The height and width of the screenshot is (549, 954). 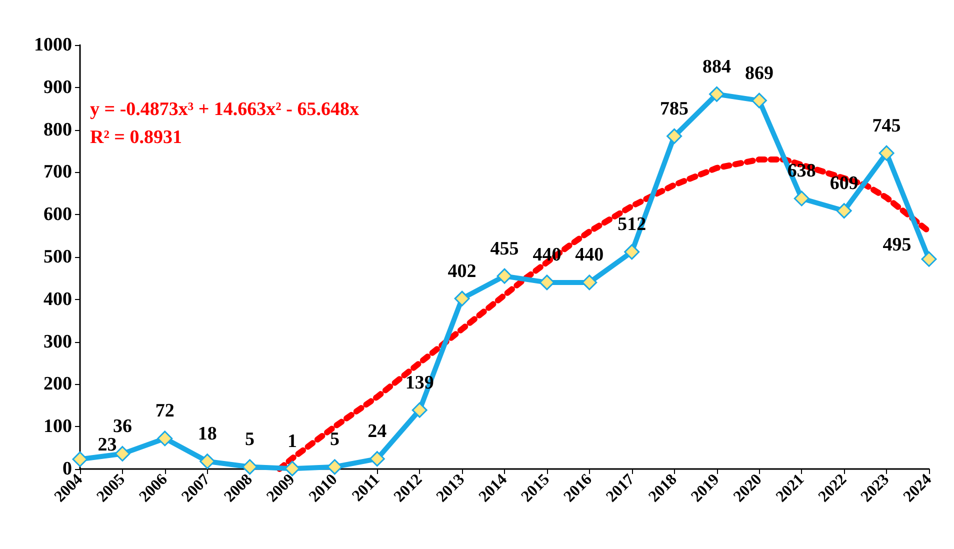 I want to click on data-label: 24, so click(x=378, y=431).